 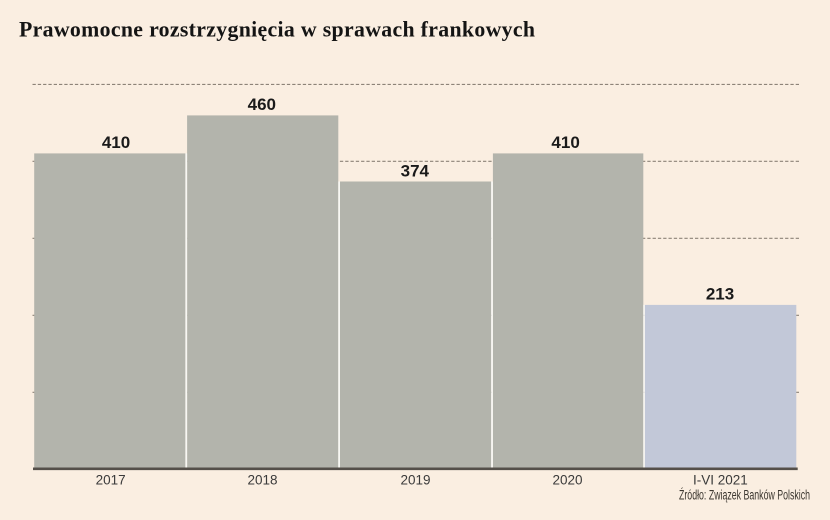 I want to click on svg-text:Źródło: Związek Banków Polskic: Źródło: Związek Banków Polskich, so click(x=744, y=495).